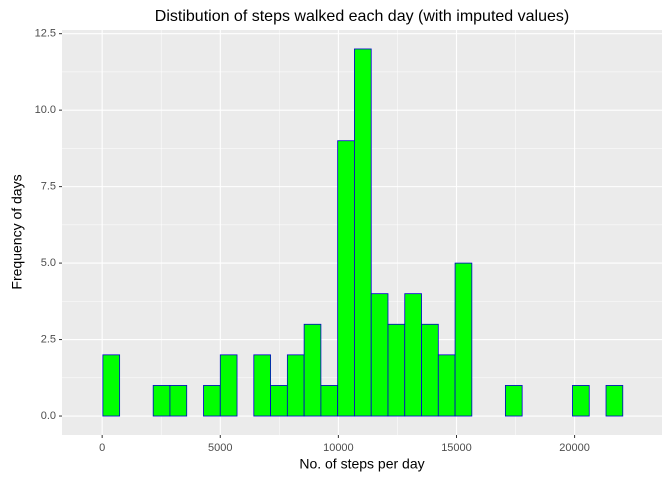  I want to click on y-tick-label: 5.0, so click(48, 263).